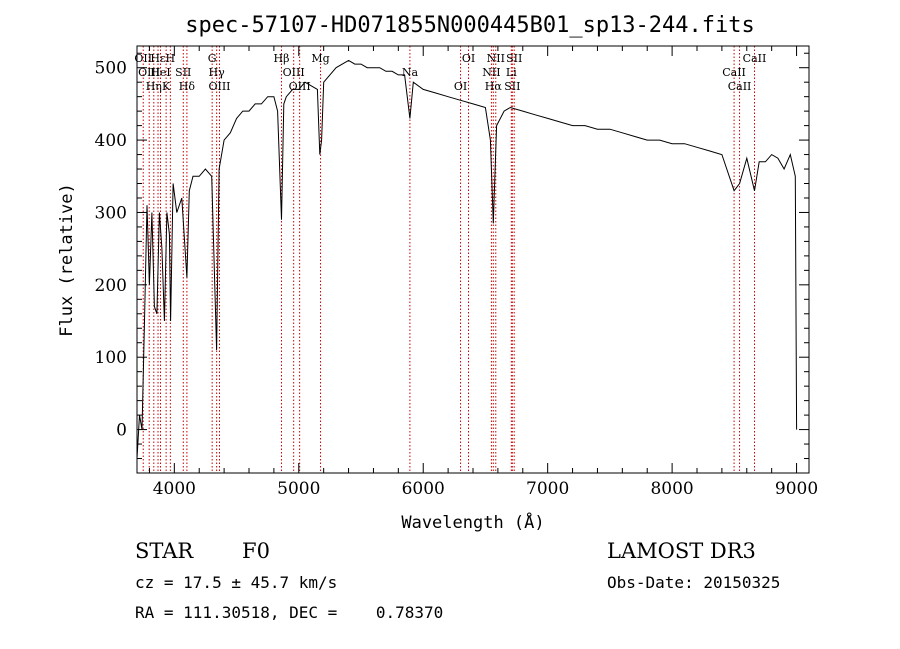 The image size is (900, 649). I want to click on line-marker-label: Li, so click(511, 72).